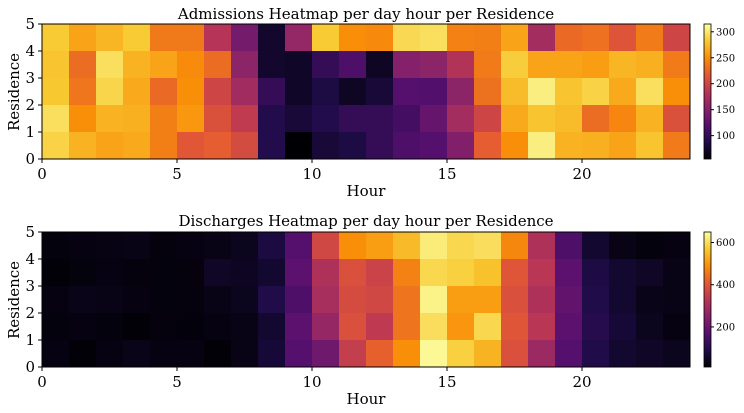  I want to click on discharges-x-tick-label: 10, so click(311, 382).